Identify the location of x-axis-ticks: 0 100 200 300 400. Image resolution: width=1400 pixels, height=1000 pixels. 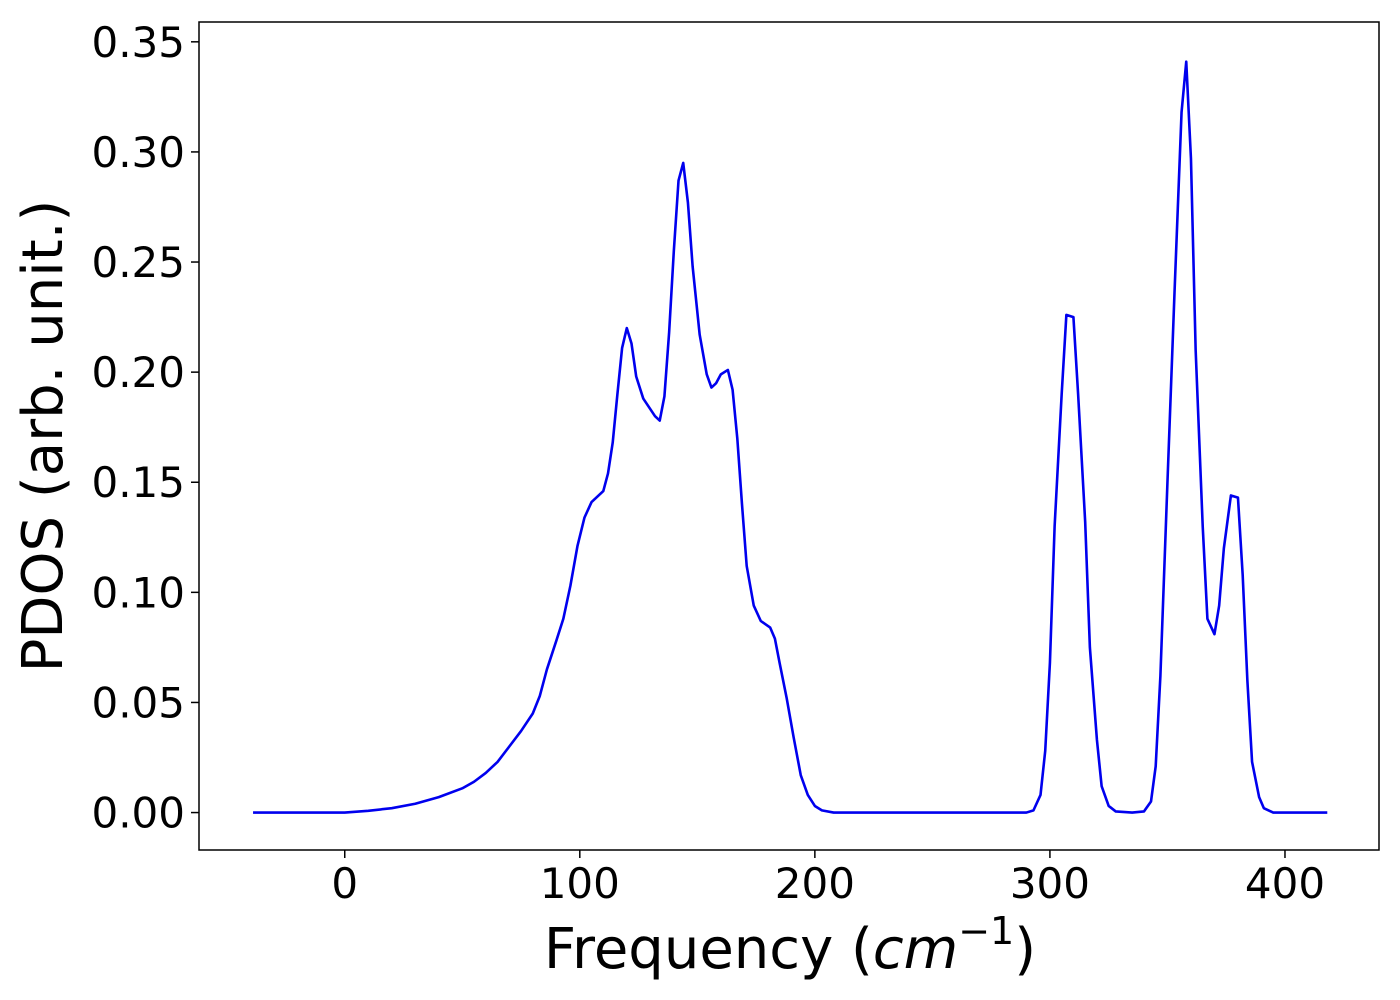
(828, 879).